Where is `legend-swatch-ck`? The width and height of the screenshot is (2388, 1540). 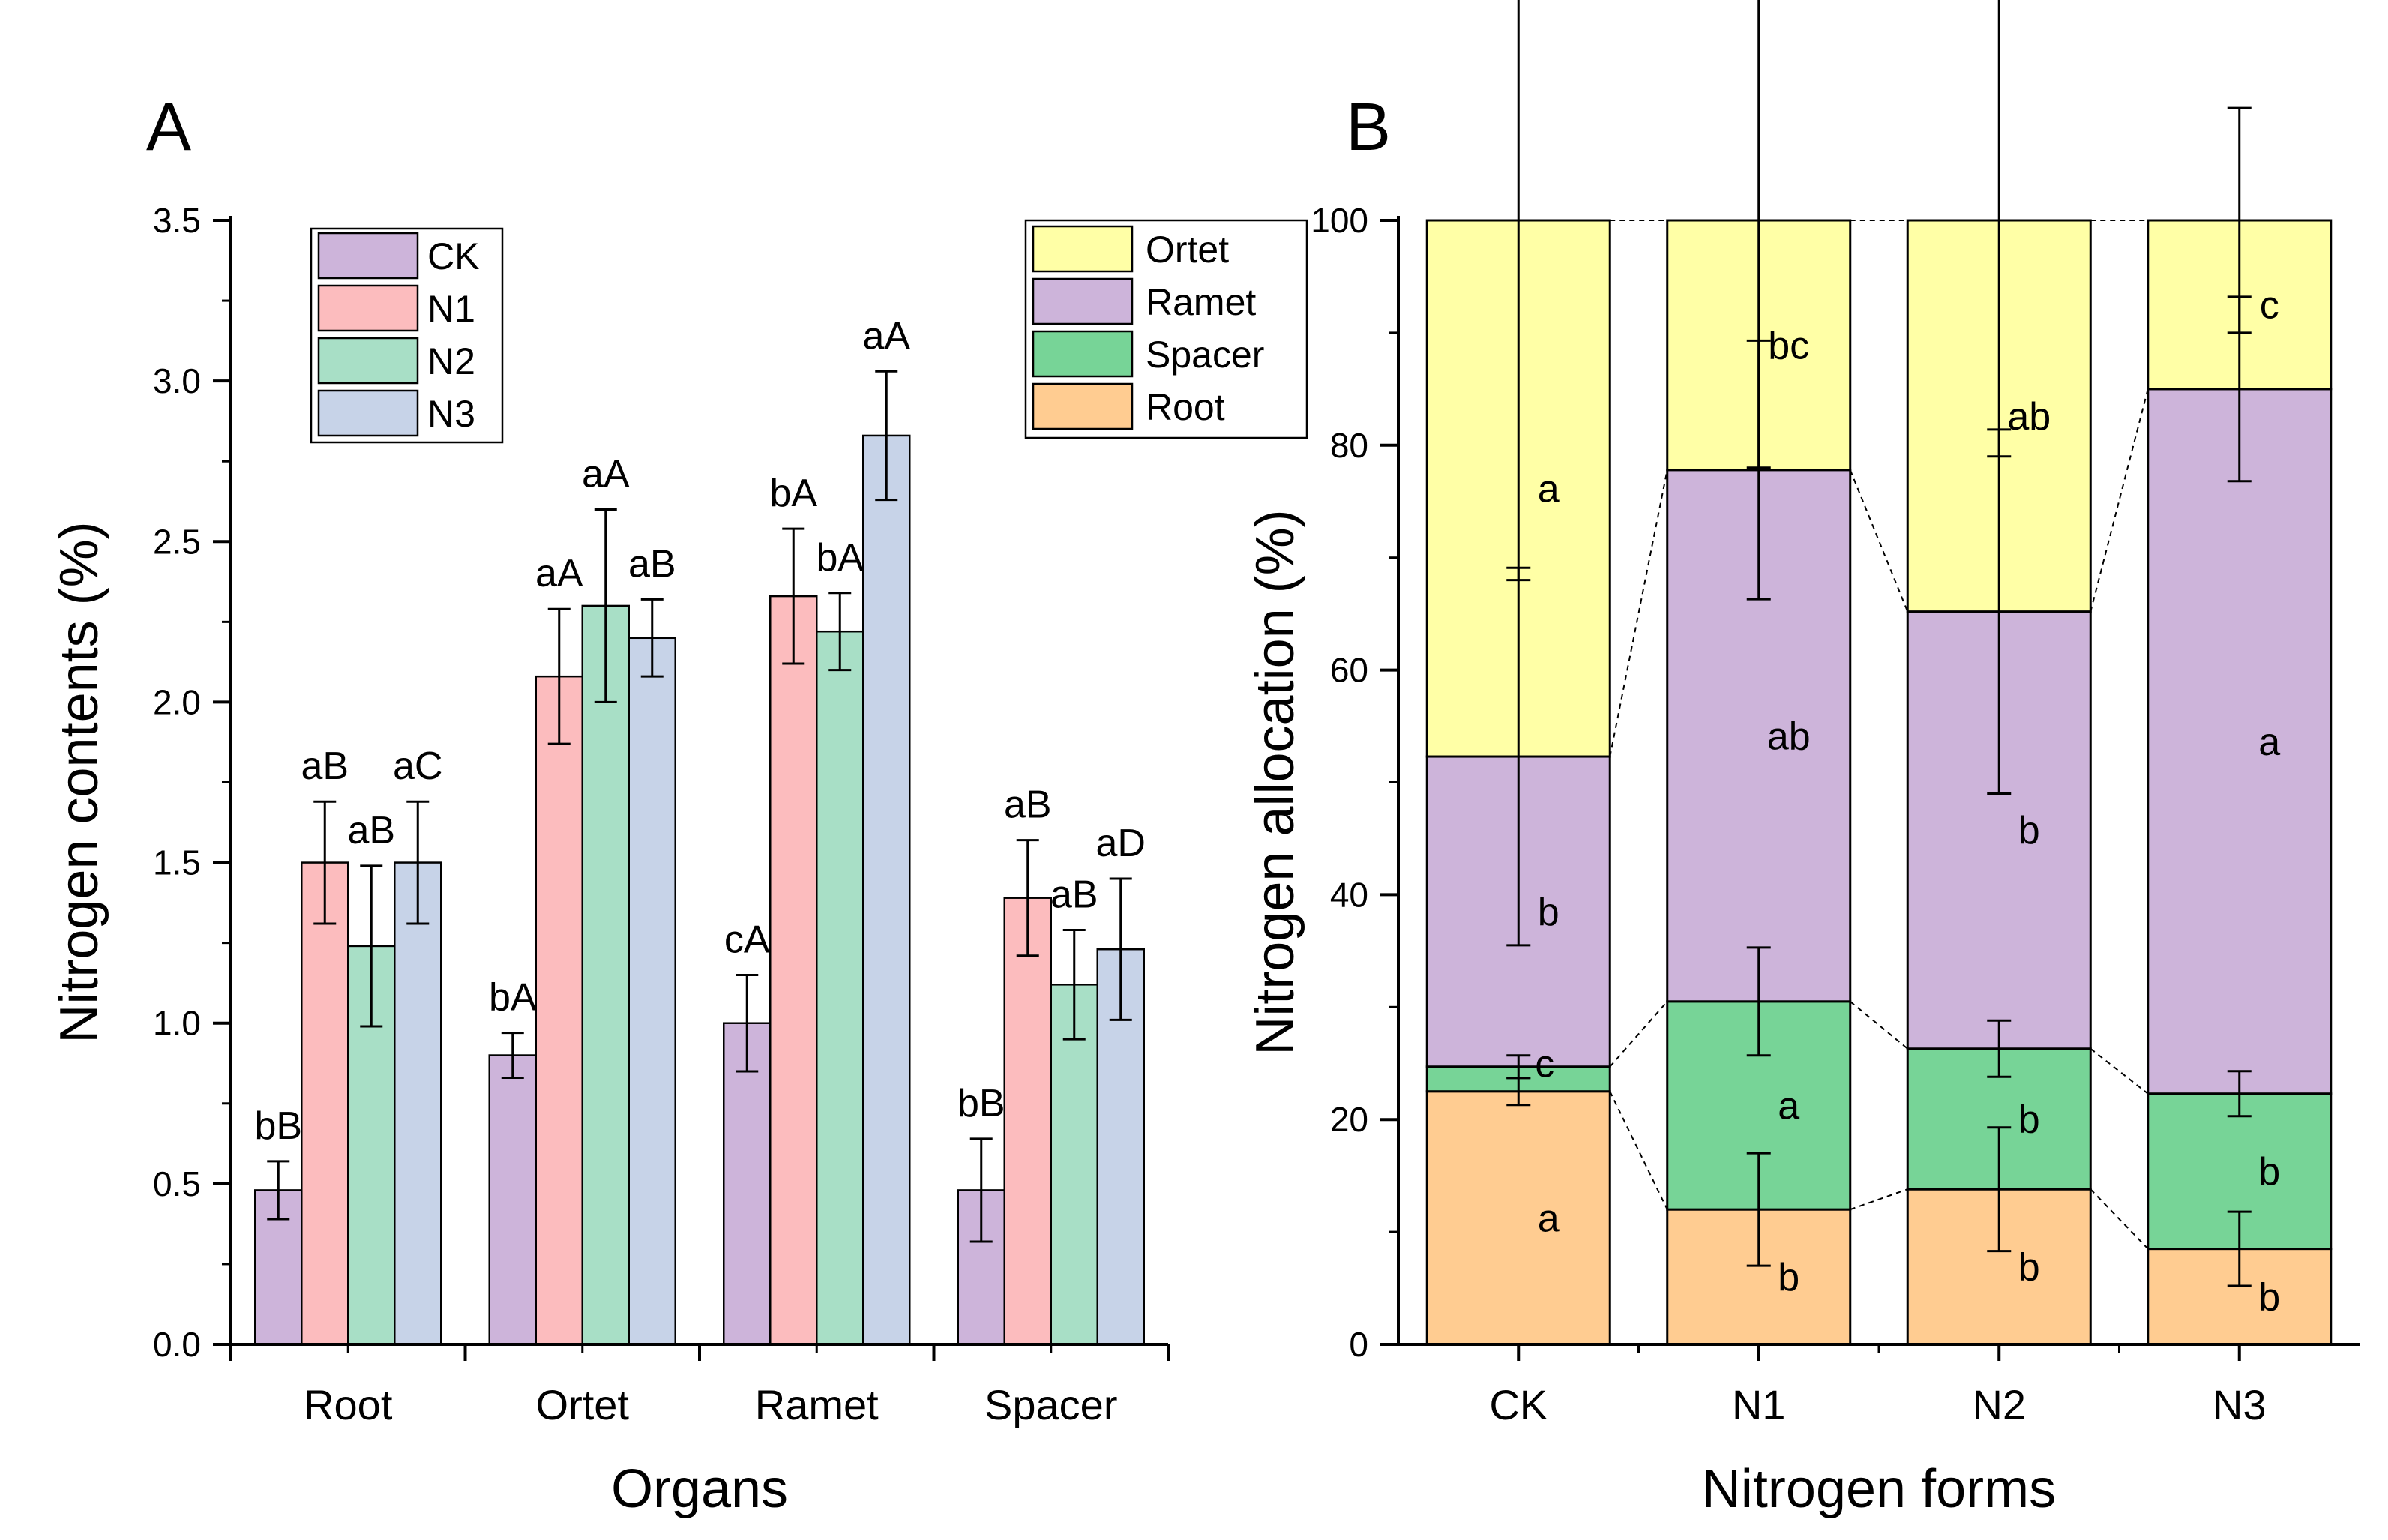
legend-swatch-ck is located at coordinates (368, 256).